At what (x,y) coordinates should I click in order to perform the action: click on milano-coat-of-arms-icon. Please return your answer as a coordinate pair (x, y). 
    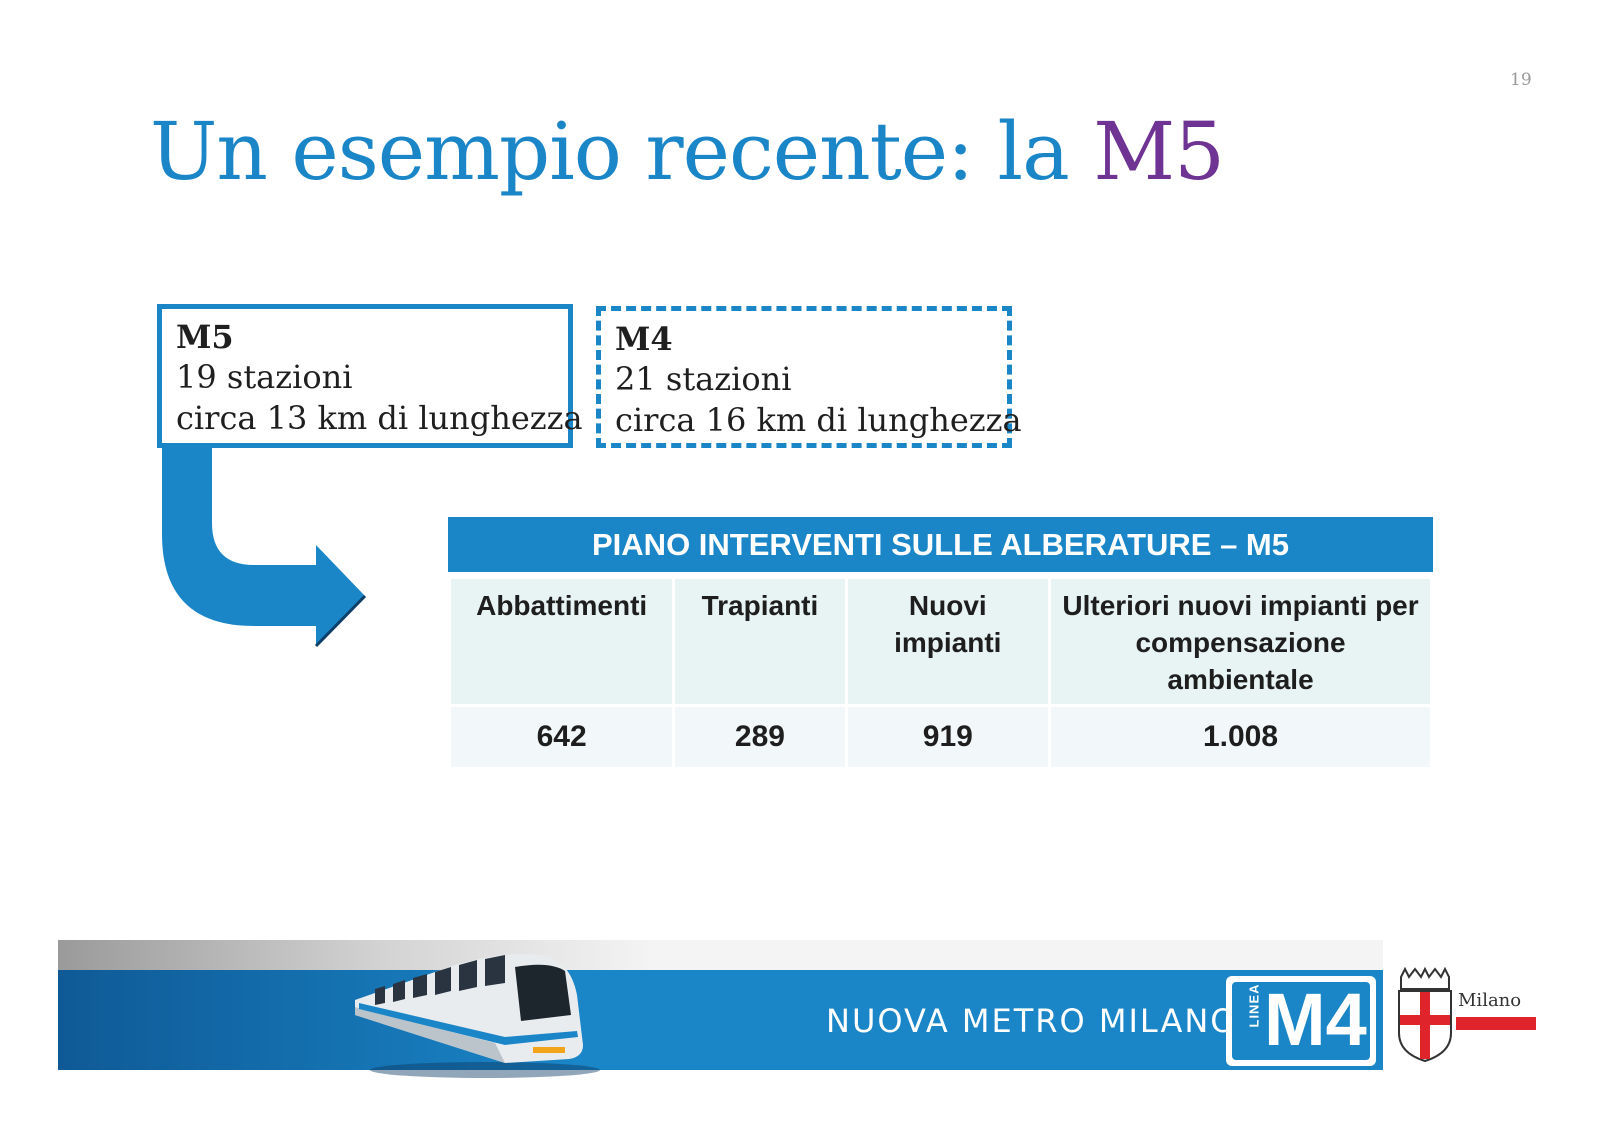
    Looking at the image, I should click on (1425, 1014).